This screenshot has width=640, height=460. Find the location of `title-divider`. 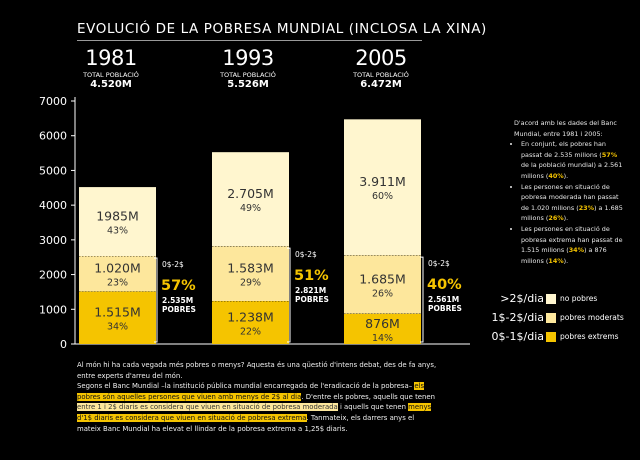

title-divider is located at coordinates (249, 40).